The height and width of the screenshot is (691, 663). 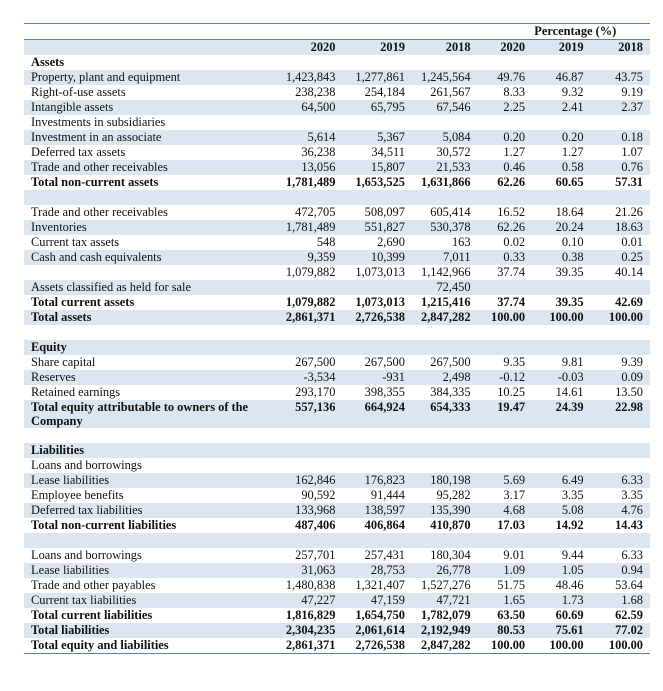 I want to click on table-row: Investments in subsidiaries, so click(x=337, y=122).